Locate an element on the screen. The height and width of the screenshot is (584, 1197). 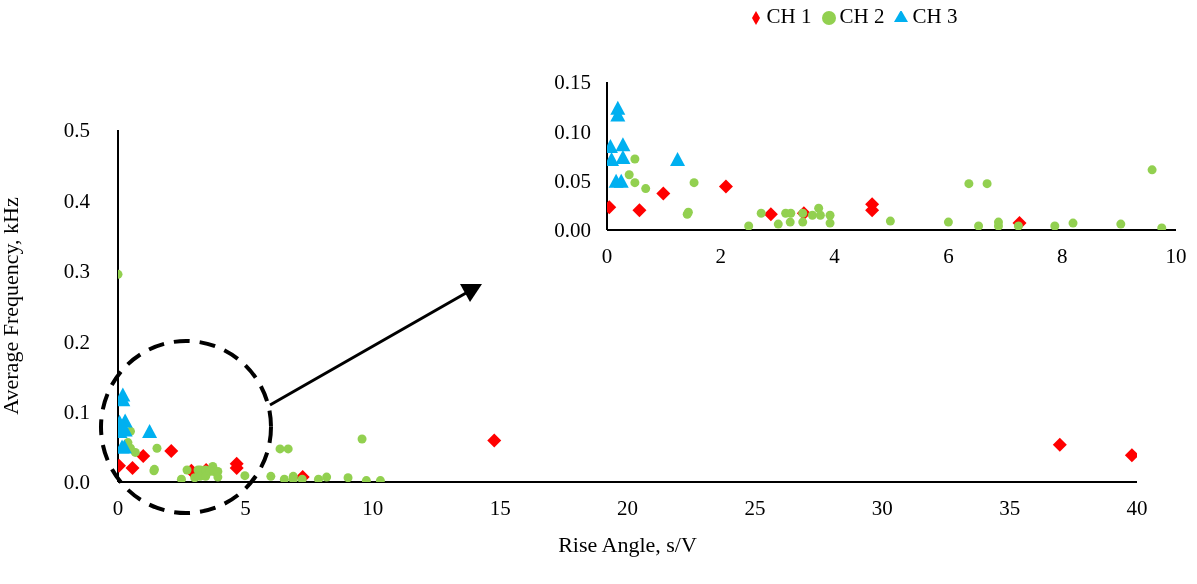
y-tick-label: 0.1 is located at coordinates (76, 412).